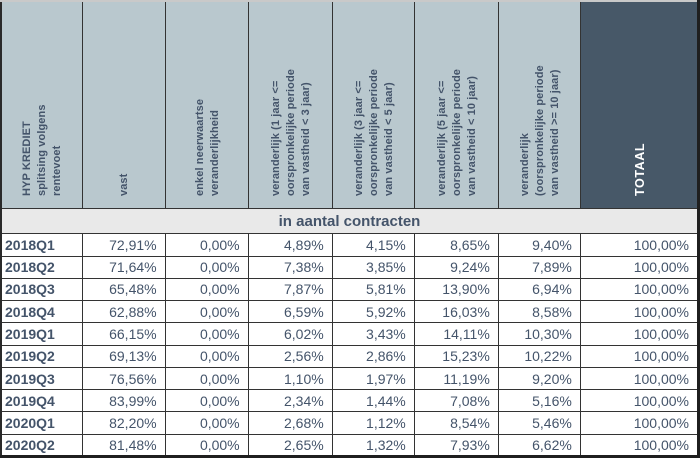  I want to click on data-cell: 6,02%, so click(290, 334).